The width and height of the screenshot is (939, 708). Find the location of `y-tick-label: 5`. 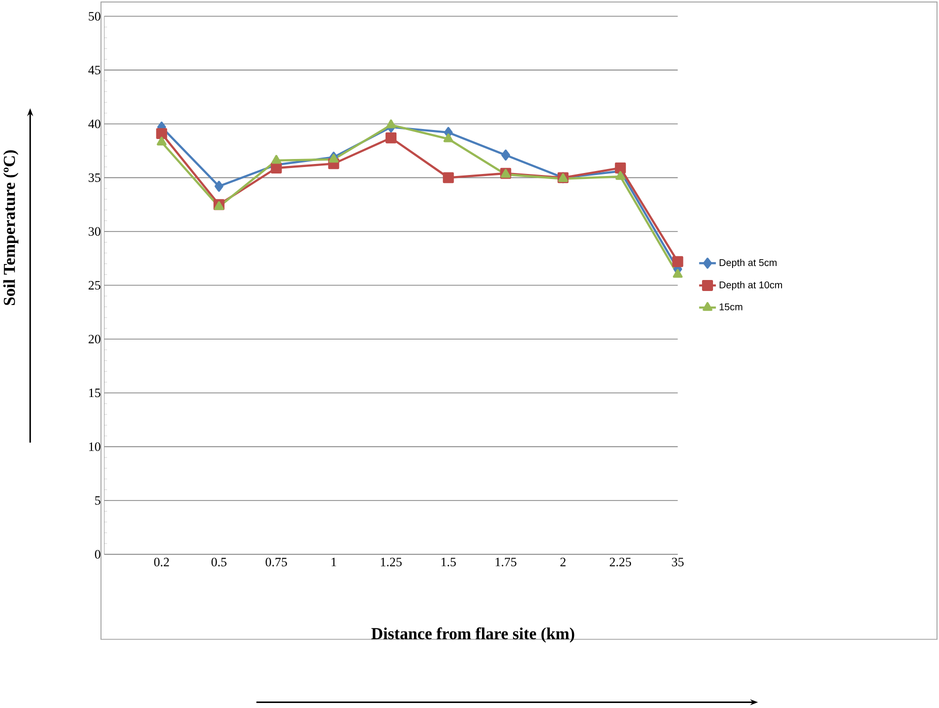

y-tick-label: 5 is located at coordinates (97, 500).